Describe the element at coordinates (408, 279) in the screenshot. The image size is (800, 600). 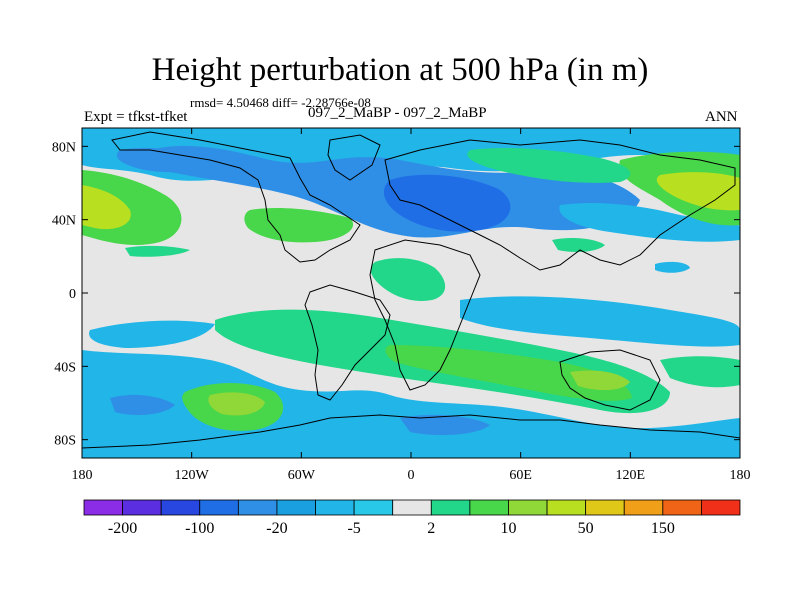
I see `anomaly-region-equatorial-africa` at that location.